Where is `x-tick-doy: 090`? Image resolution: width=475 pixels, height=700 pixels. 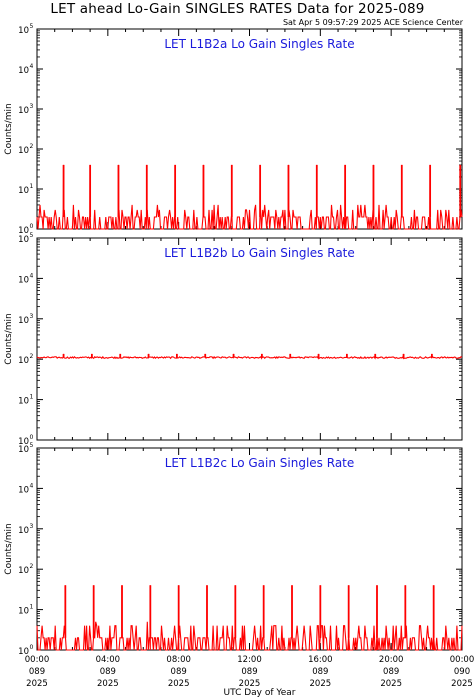 x-tick-doy: 090 is located at coordinates (462, 672).